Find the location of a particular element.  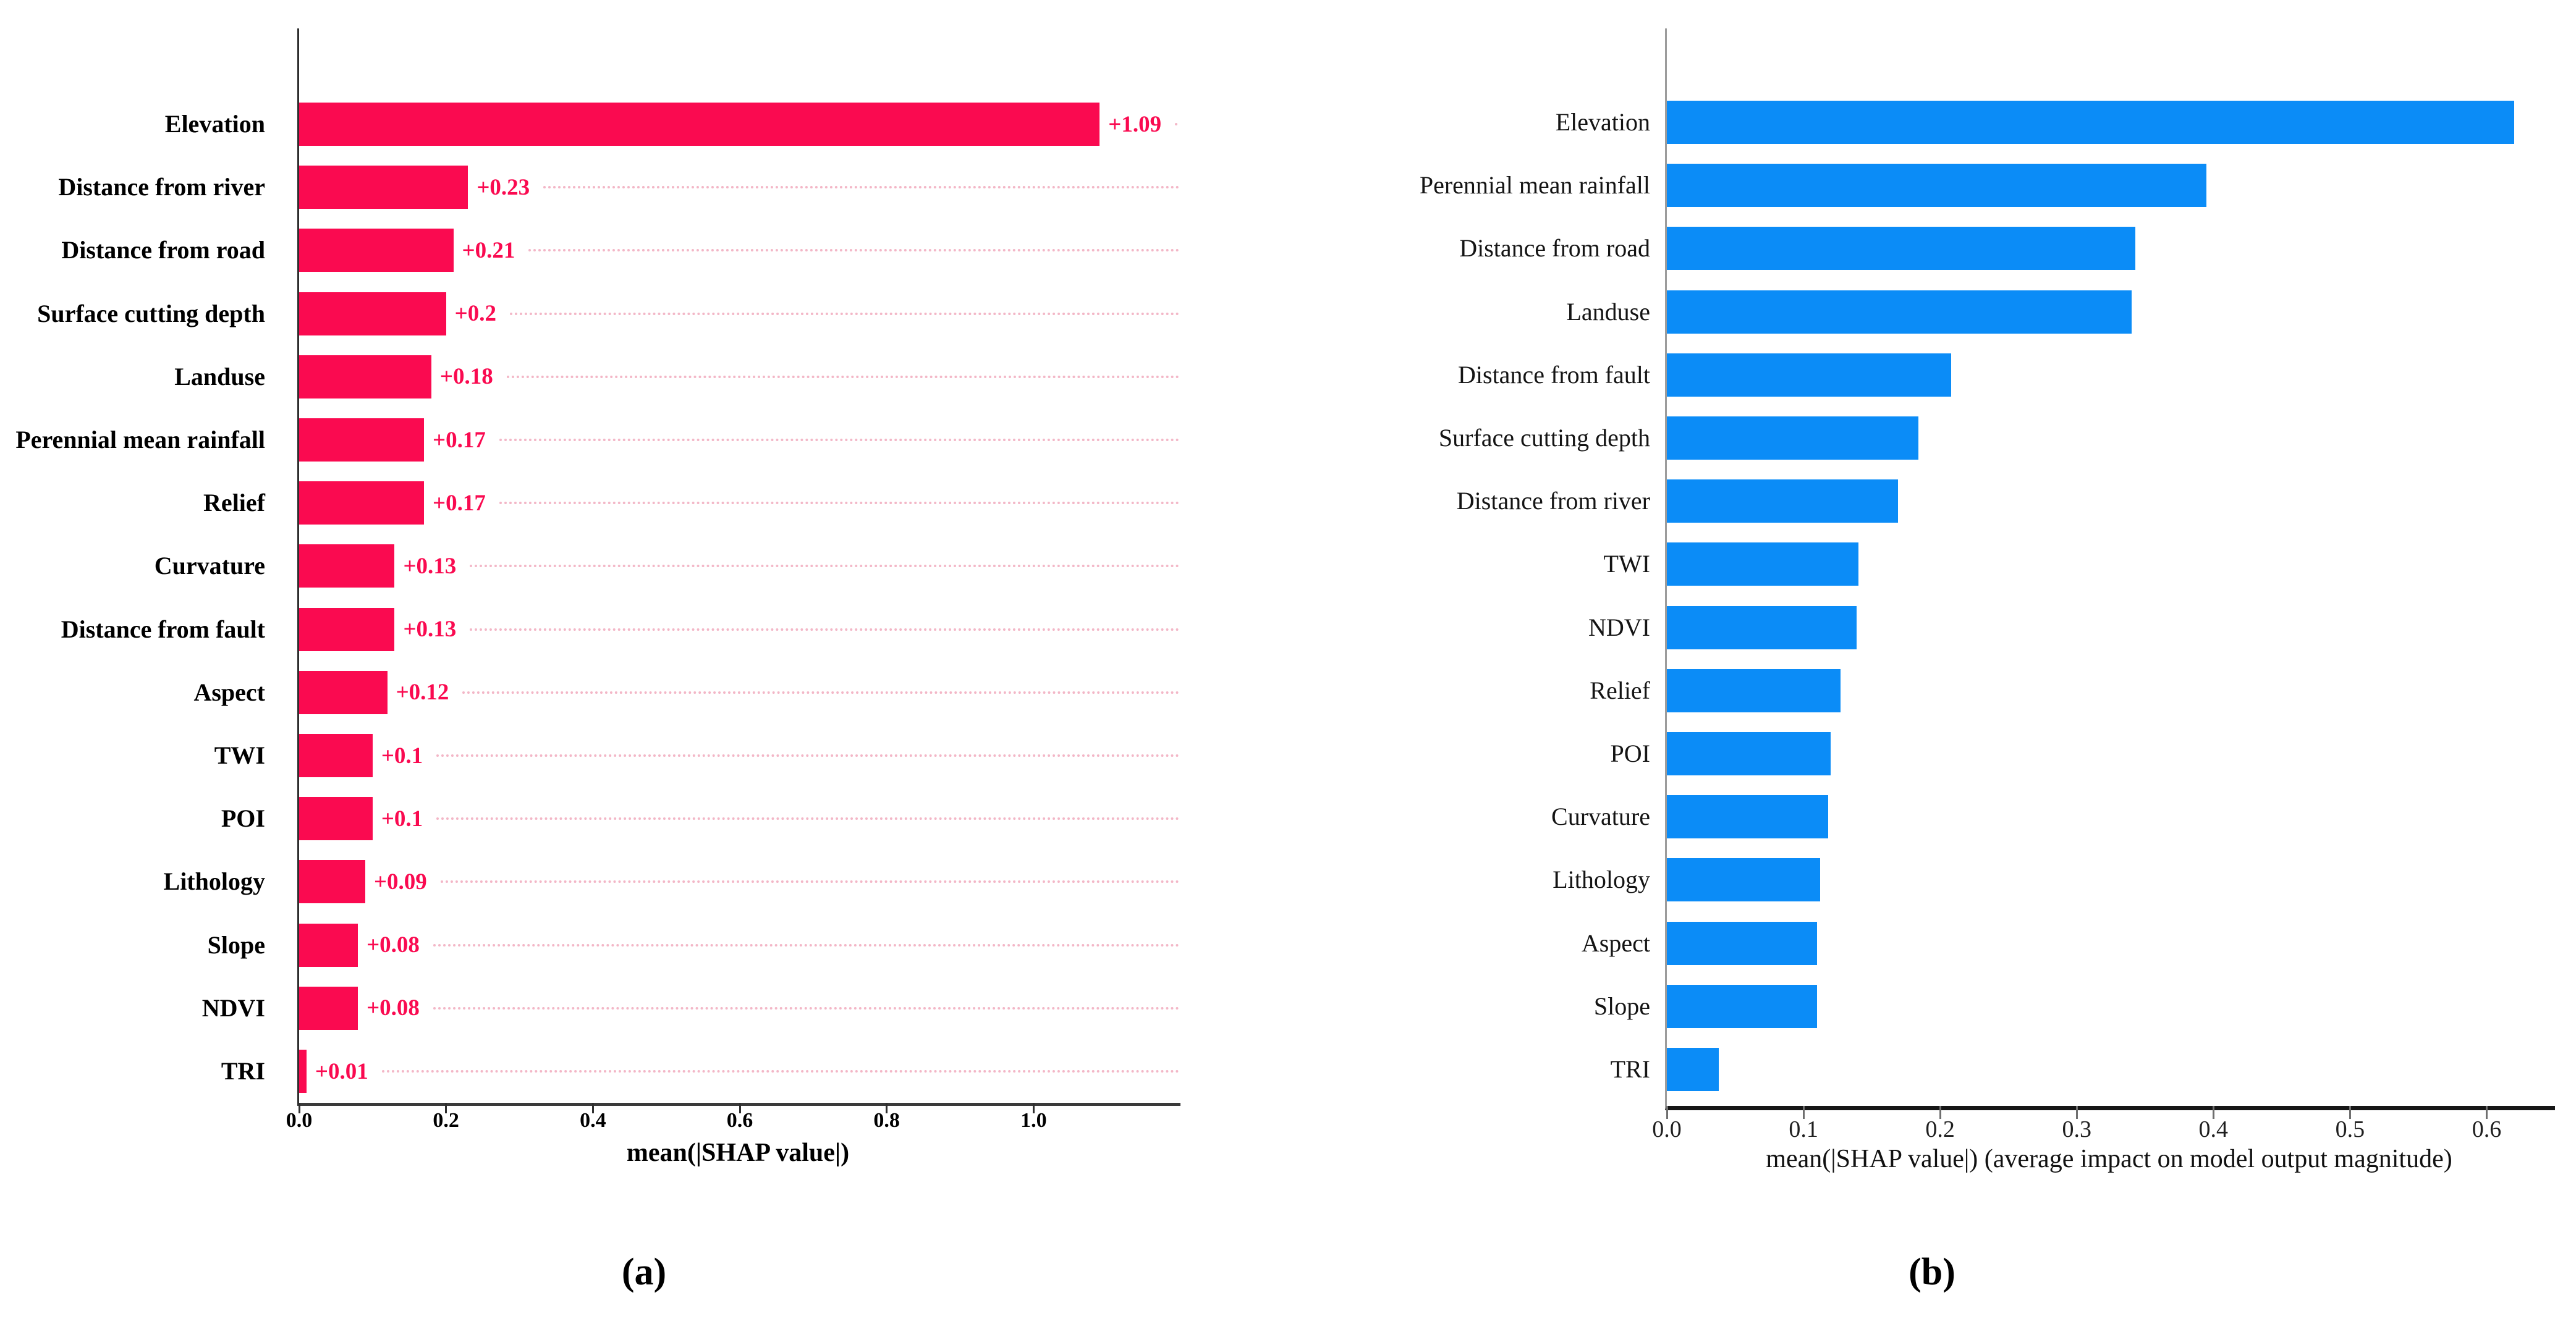

value-label-aspect: +0.12 is located at coordinates (422, 693).